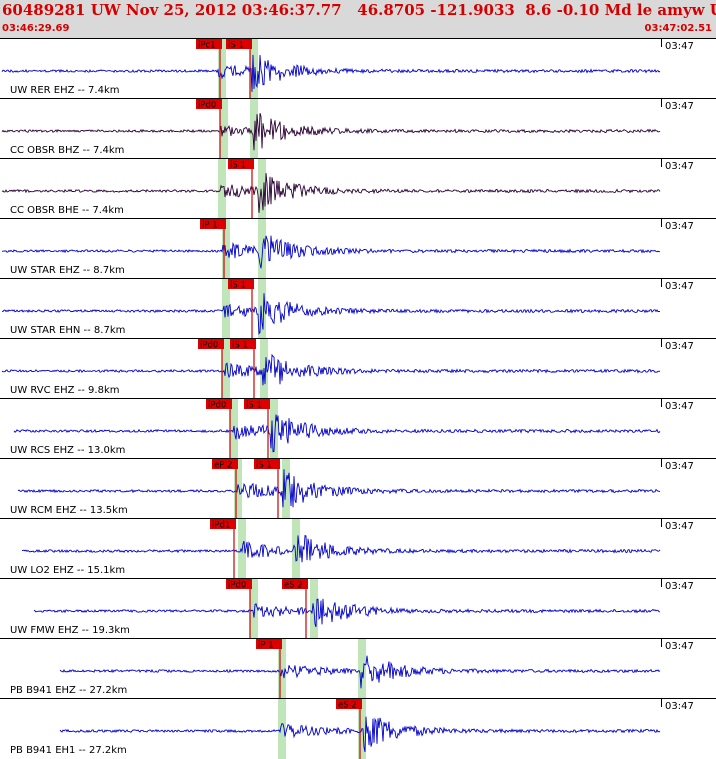 The width and height of the screenshot is (716, 759). I want to click on waveform-plot: iPd1, so click(341, 549).